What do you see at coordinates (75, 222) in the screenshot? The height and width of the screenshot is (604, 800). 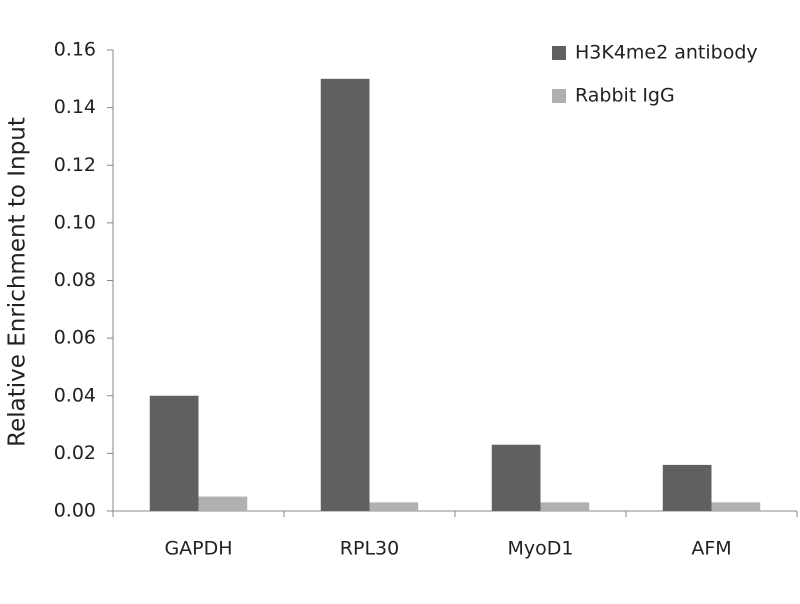 I see `y-tick-label: 0.10` at bounding box center [75, 222].